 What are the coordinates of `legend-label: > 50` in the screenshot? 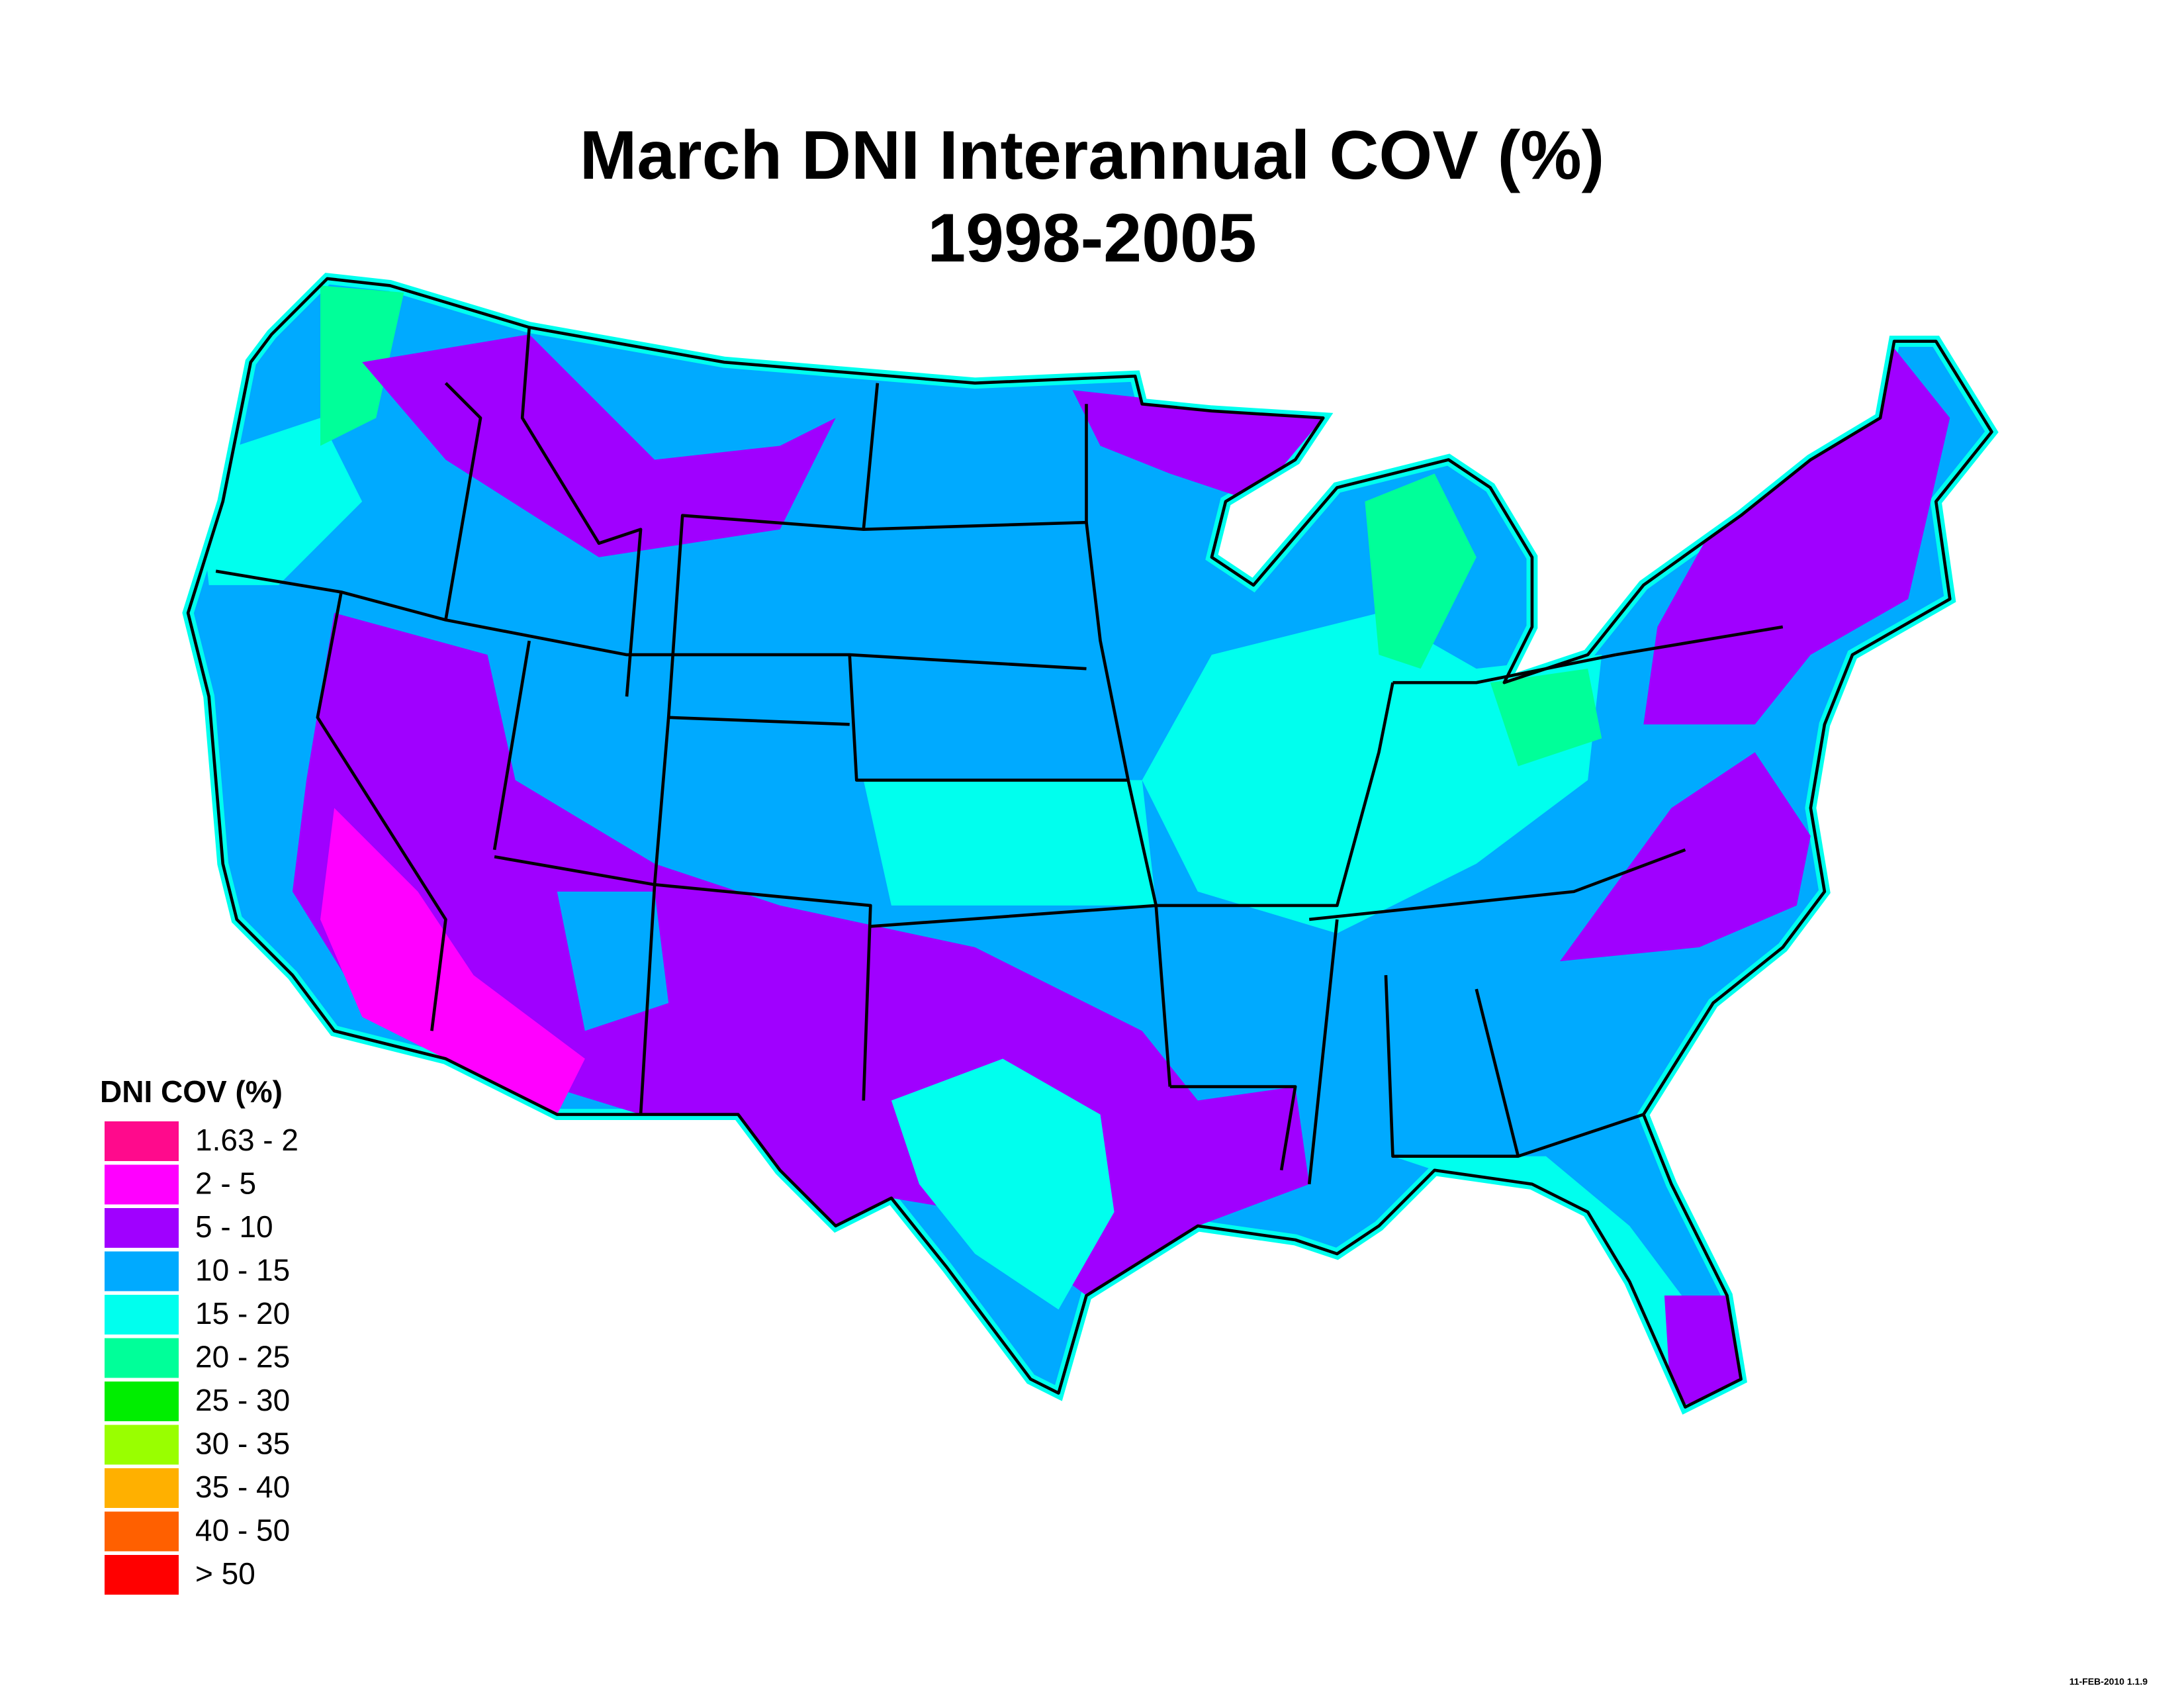 It's located at (225, 1573).